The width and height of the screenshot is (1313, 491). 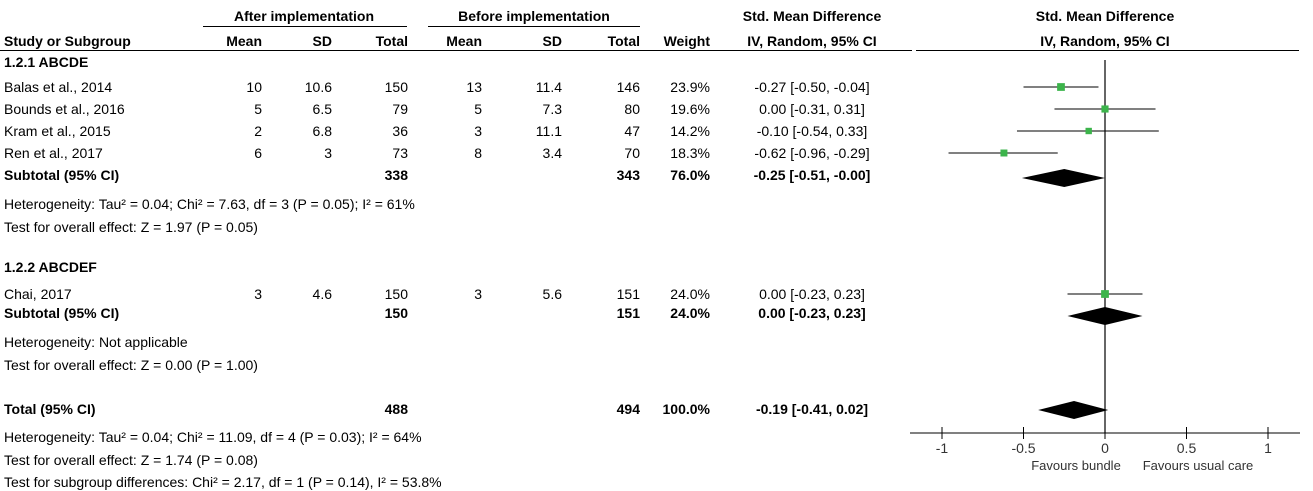 What do you see at coordinates (456, 50) in the screenshot?
I see `header-divider-table` at bounding box center [456, 50].